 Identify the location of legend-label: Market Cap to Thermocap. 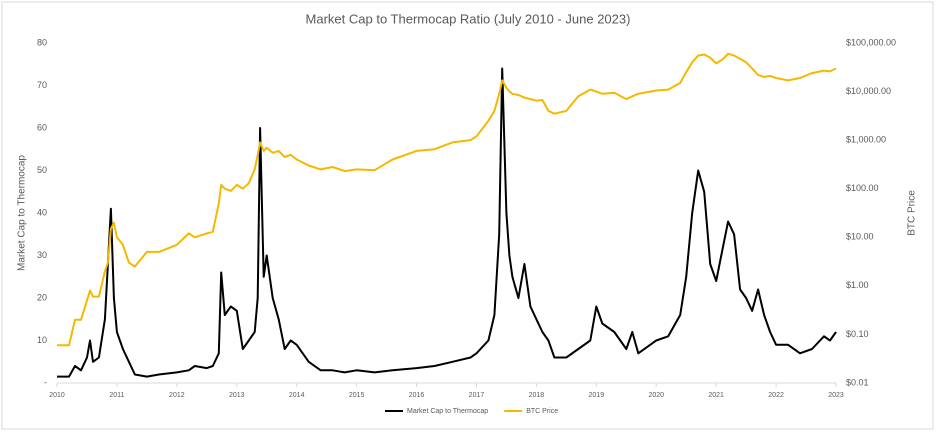
(447, 411).